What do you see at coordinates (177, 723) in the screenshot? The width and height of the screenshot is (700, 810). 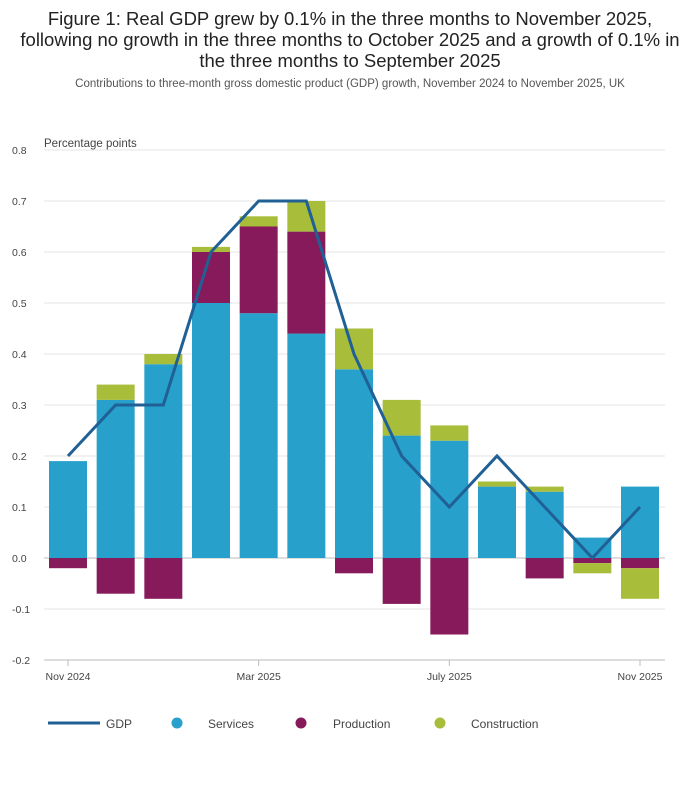 I see `legend-marker-services` at bounding box center [177, 723].